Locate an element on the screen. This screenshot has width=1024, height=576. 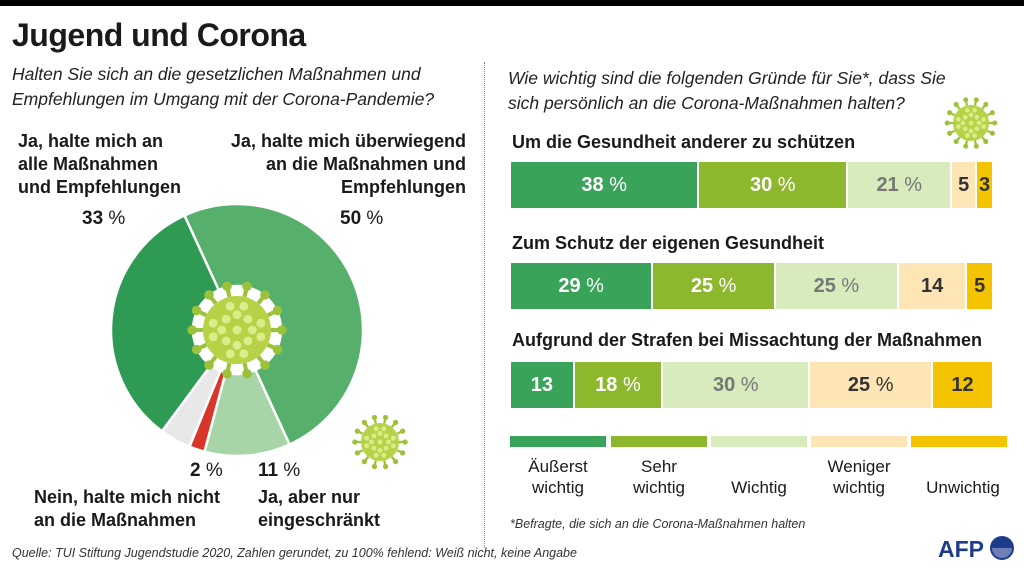
bar-value-label: 12 is located at coordinates (962, 384).